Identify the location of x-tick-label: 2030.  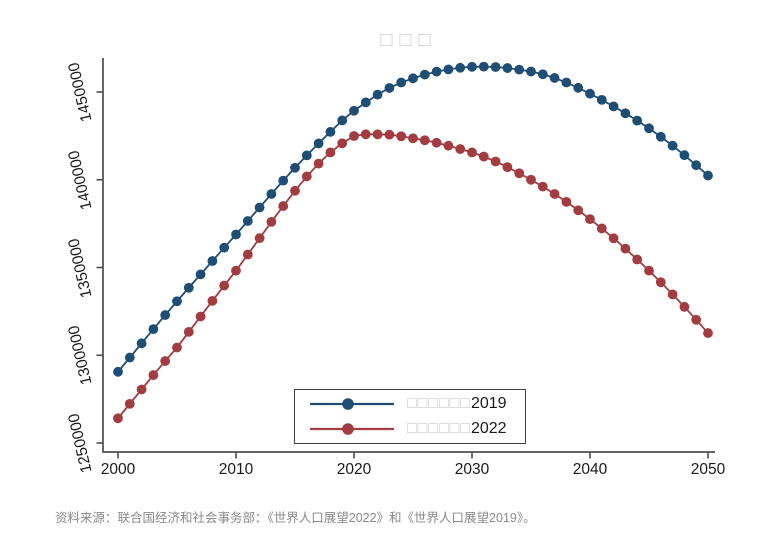
(472, 469).